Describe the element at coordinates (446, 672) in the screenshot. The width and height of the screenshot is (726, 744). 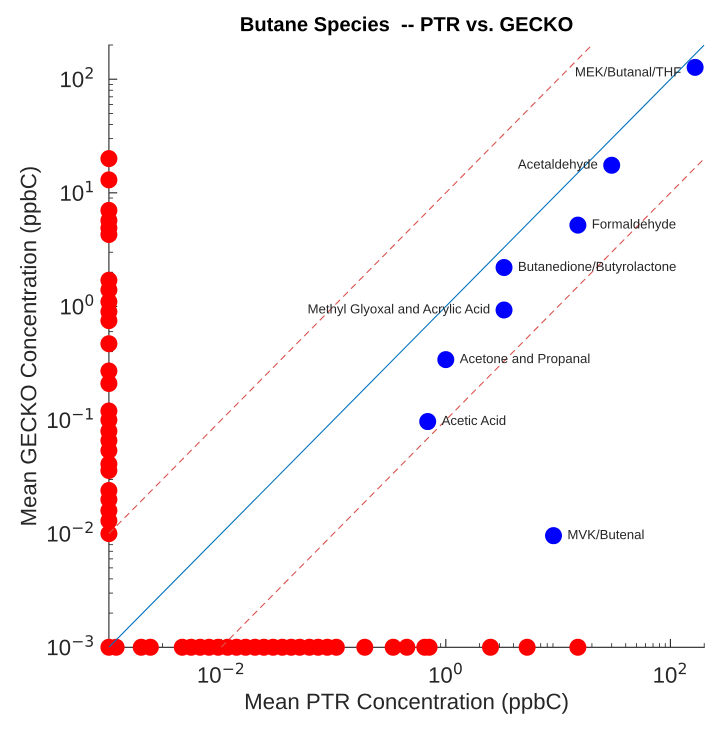
I see `x-tick-label: 10$^{0}$` at that location.